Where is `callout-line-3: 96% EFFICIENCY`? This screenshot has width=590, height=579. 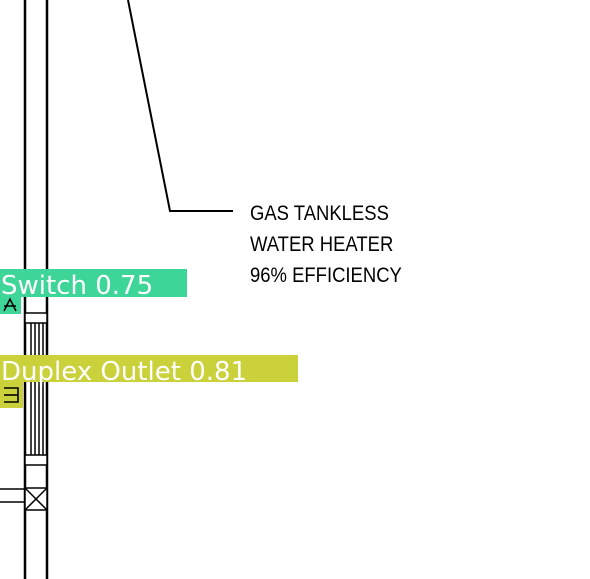
callout-line-3: 96% EFFICIENCY is located at coordinates (326, 275).